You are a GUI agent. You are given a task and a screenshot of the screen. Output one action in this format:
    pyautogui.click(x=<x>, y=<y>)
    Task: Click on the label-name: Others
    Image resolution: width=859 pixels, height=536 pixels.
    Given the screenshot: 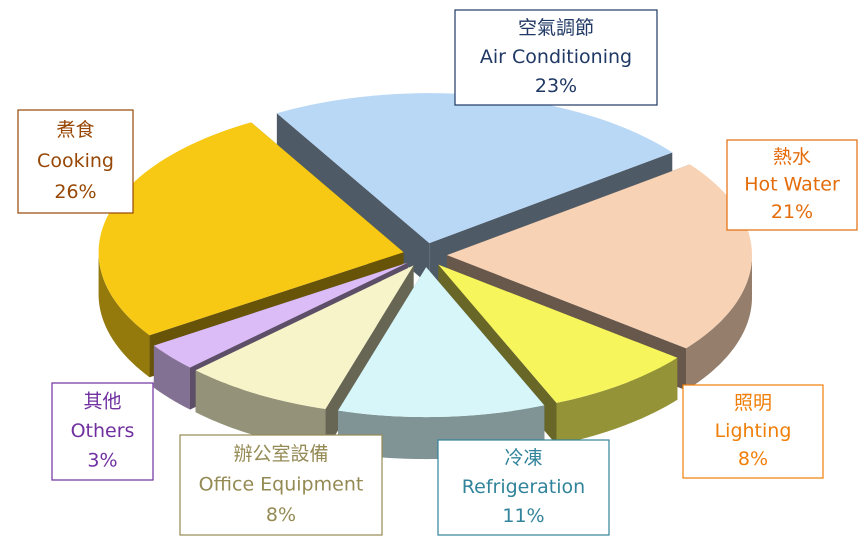 What is the action you would take?
    pyautogui.click(x=103, y=431)
    